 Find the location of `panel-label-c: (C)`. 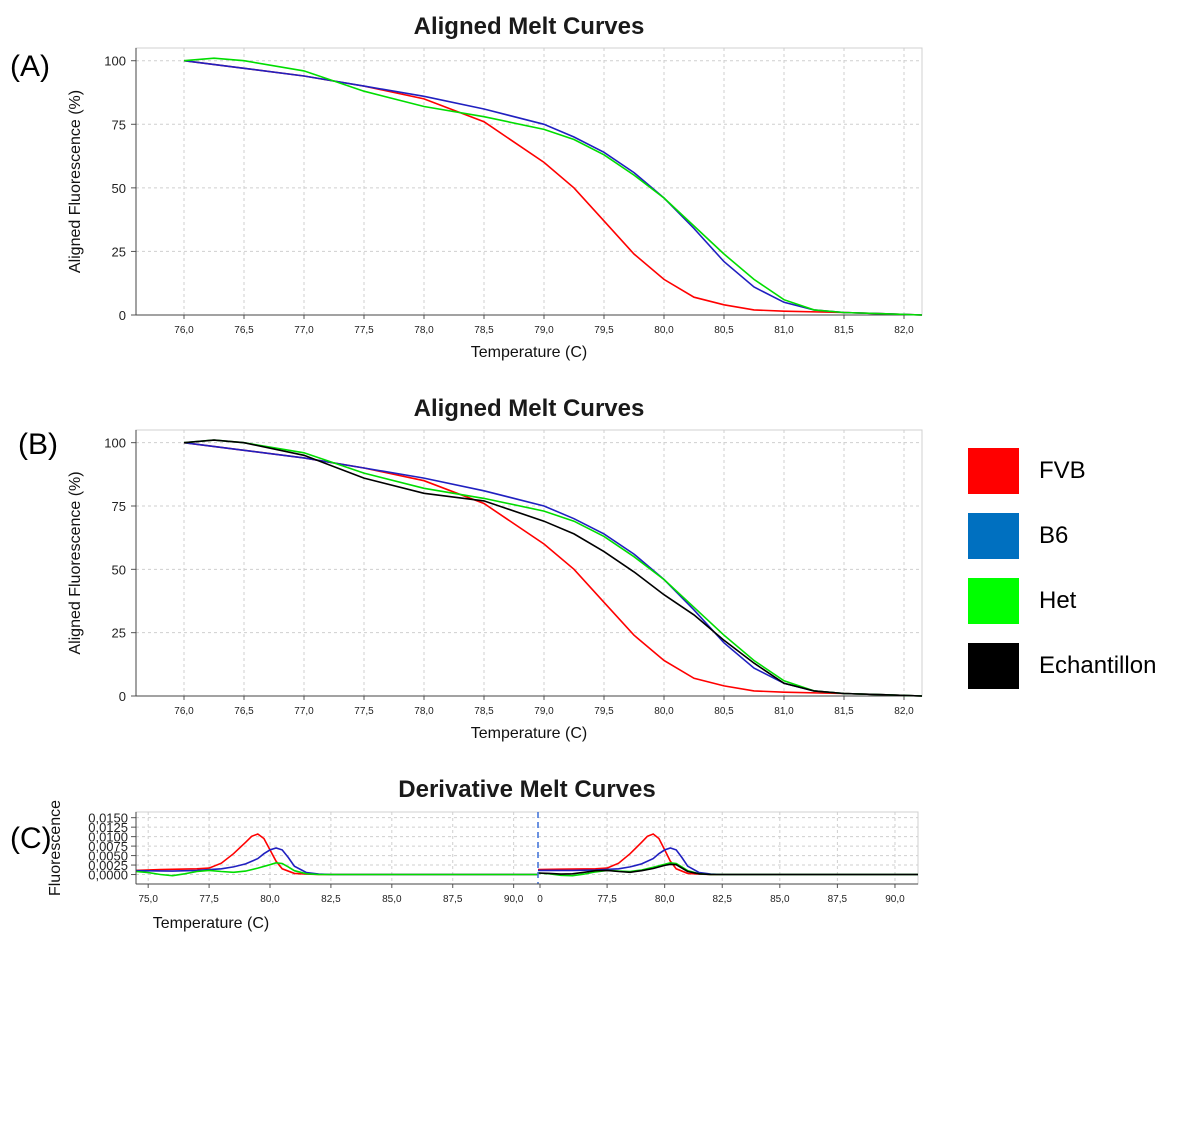

panel-label-c: (C) is located at coordinates (31, 838).